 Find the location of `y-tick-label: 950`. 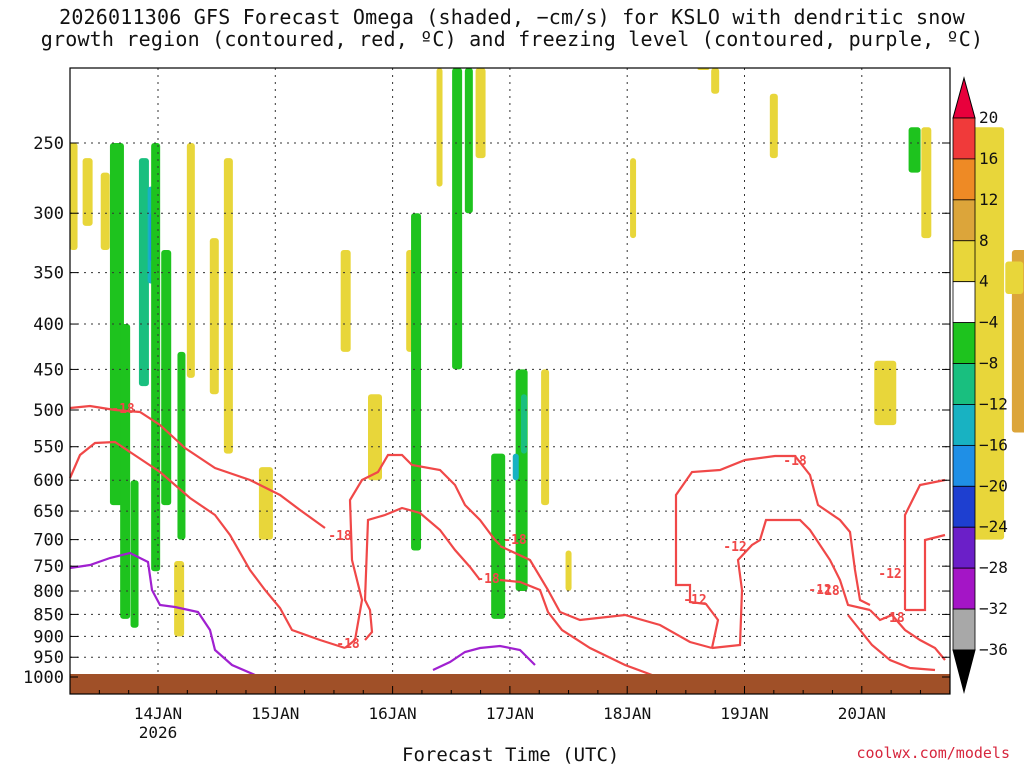

y-tick-label: 950 is located at coordinates (48, 658).